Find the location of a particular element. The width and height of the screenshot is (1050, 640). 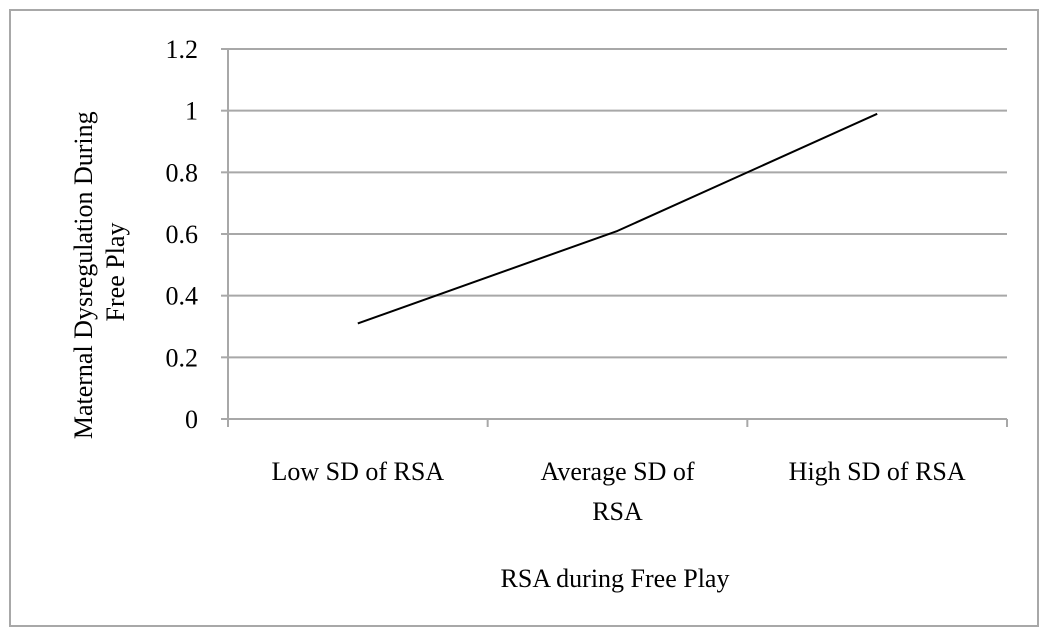

x-tick-label: Low SD of RSA is located at coordinates (358, 471).